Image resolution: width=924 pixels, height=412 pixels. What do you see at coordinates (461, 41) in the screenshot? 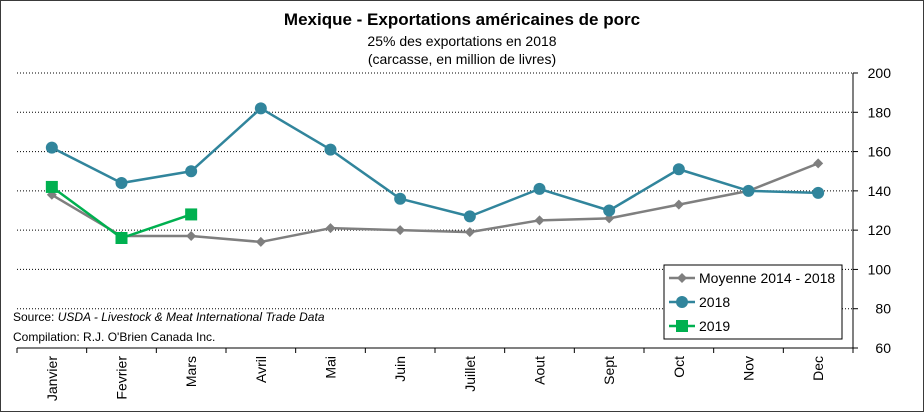
I see `chart-subtitle-1: 25% des exportations en 2018` at bounding box center [461, 41].